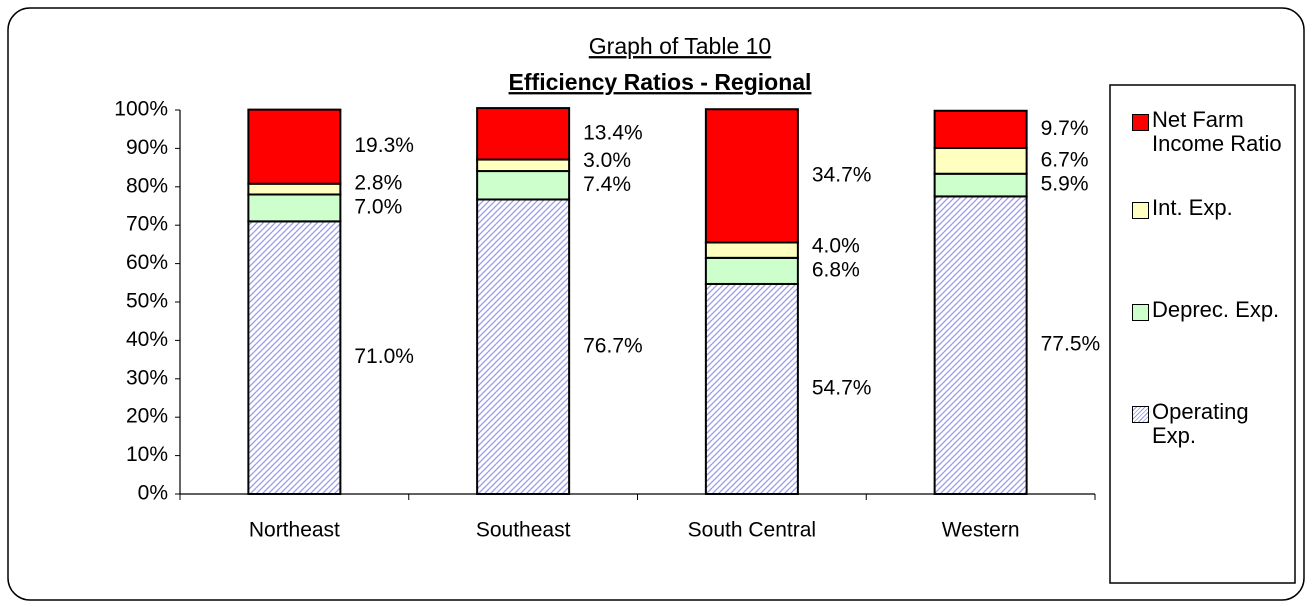 This screenshot has height=607, width=1312. I want to click on legend-label: Int. Exp., so click(1192, 207).